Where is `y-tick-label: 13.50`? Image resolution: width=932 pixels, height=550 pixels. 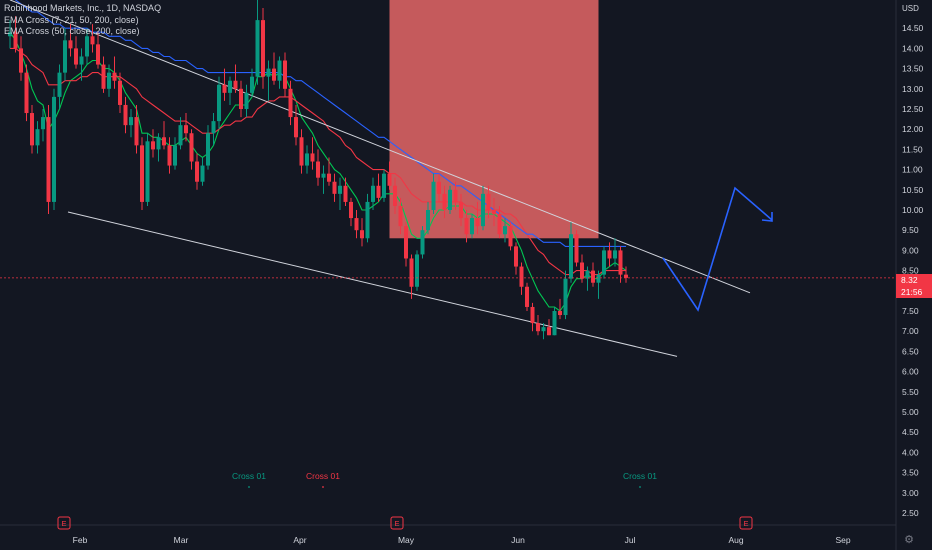 y-tick-label: 13.50 is located at coordinates (913, 69).